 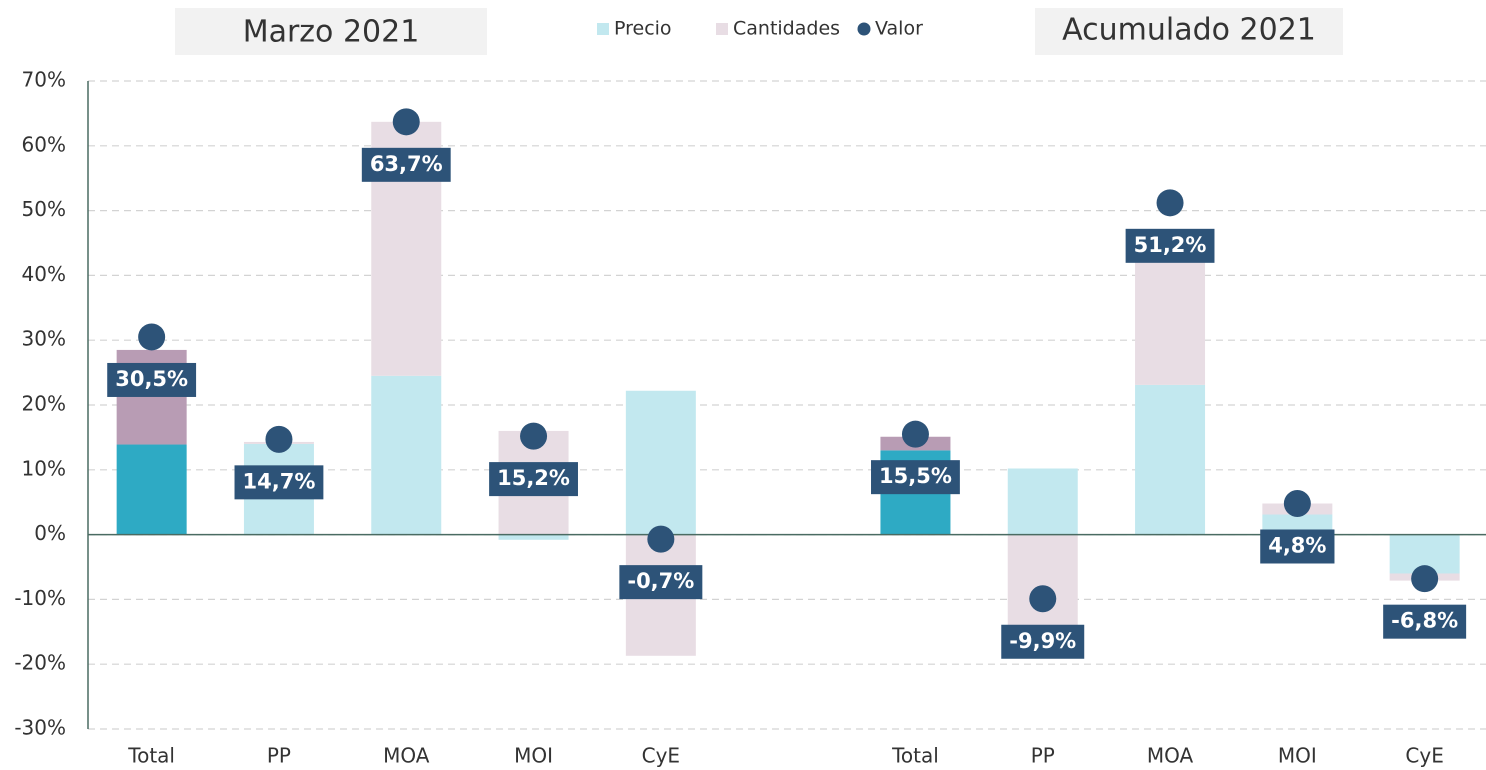 I want to click on data-label: 51,2%, so click(x=1170, y=245).